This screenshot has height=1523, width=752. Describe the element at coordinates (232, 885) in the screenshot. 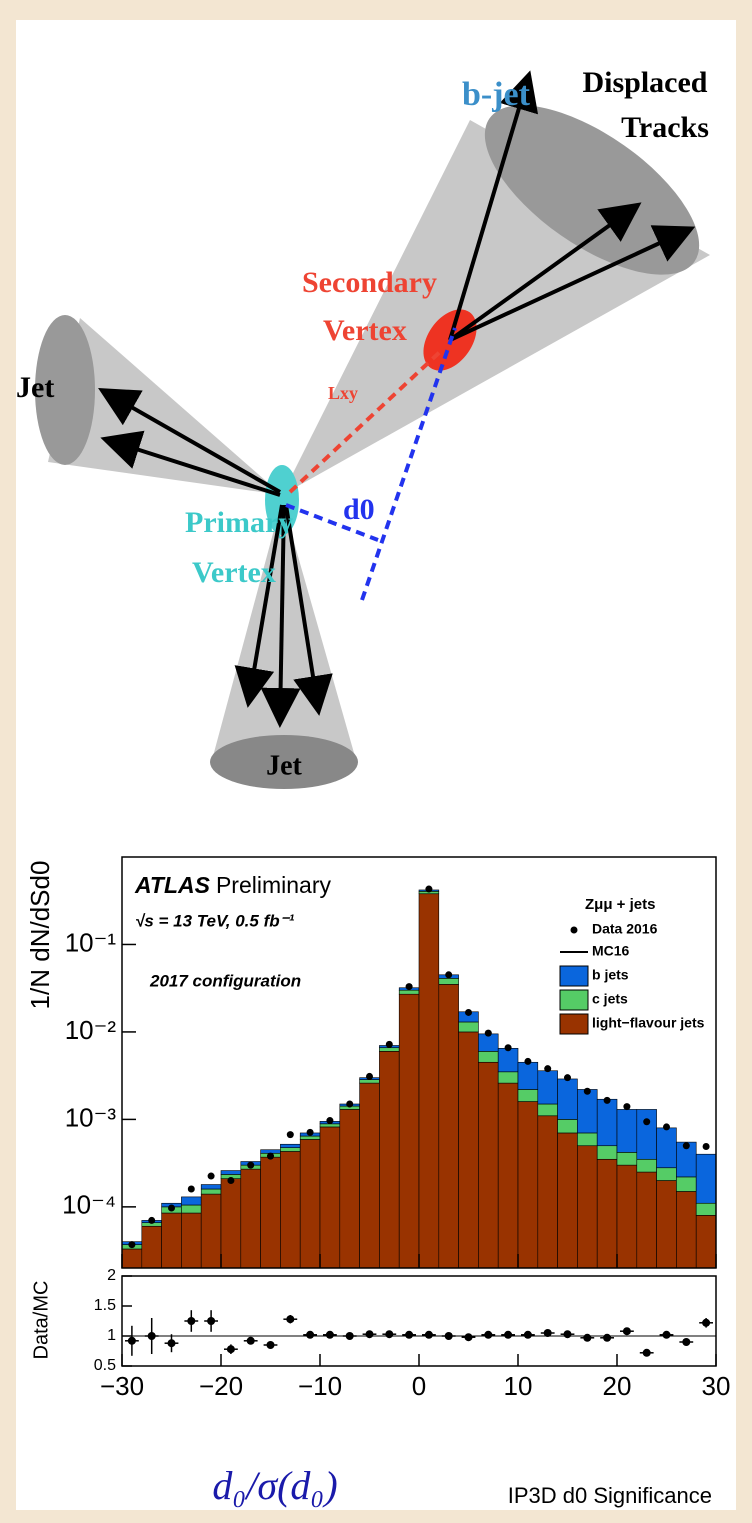

I see `annotation: ATLAS Preliminary` at that location.